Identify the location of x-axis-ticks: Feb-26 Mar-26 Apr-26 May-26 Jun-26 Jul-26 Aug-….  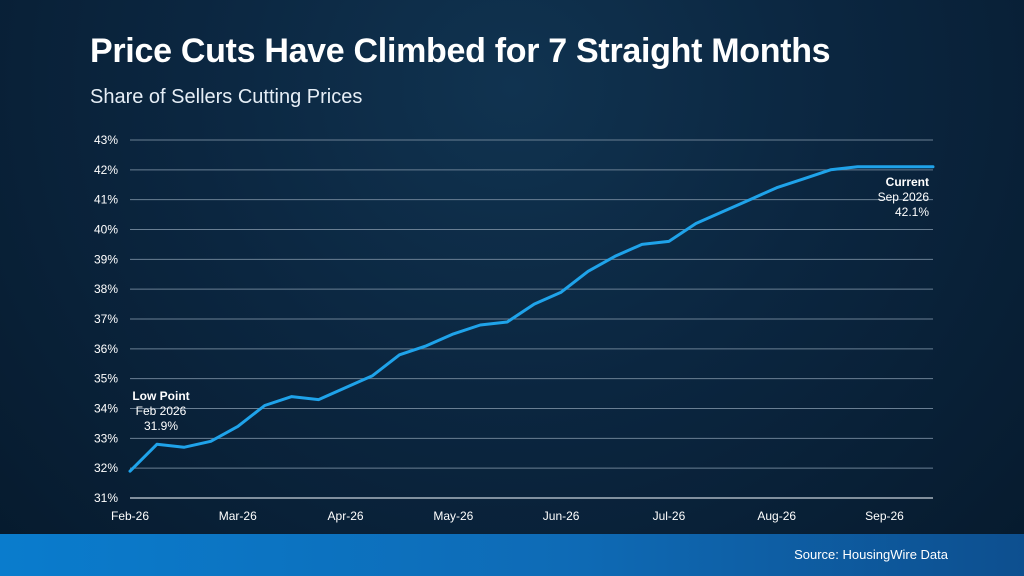
(507, 516).